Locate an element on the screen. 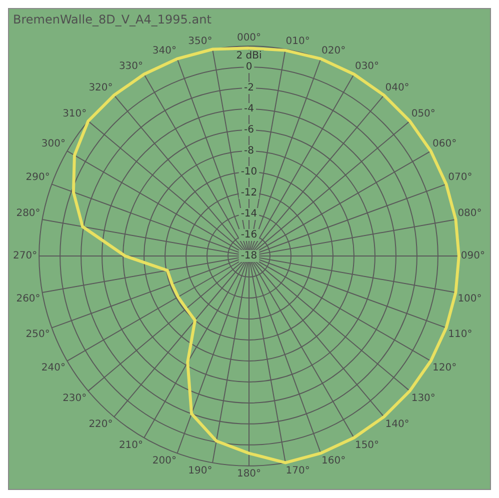 The height and width of the screenshot is (498, 499). spoke-label: 290° is located at coordinates (38, 178).